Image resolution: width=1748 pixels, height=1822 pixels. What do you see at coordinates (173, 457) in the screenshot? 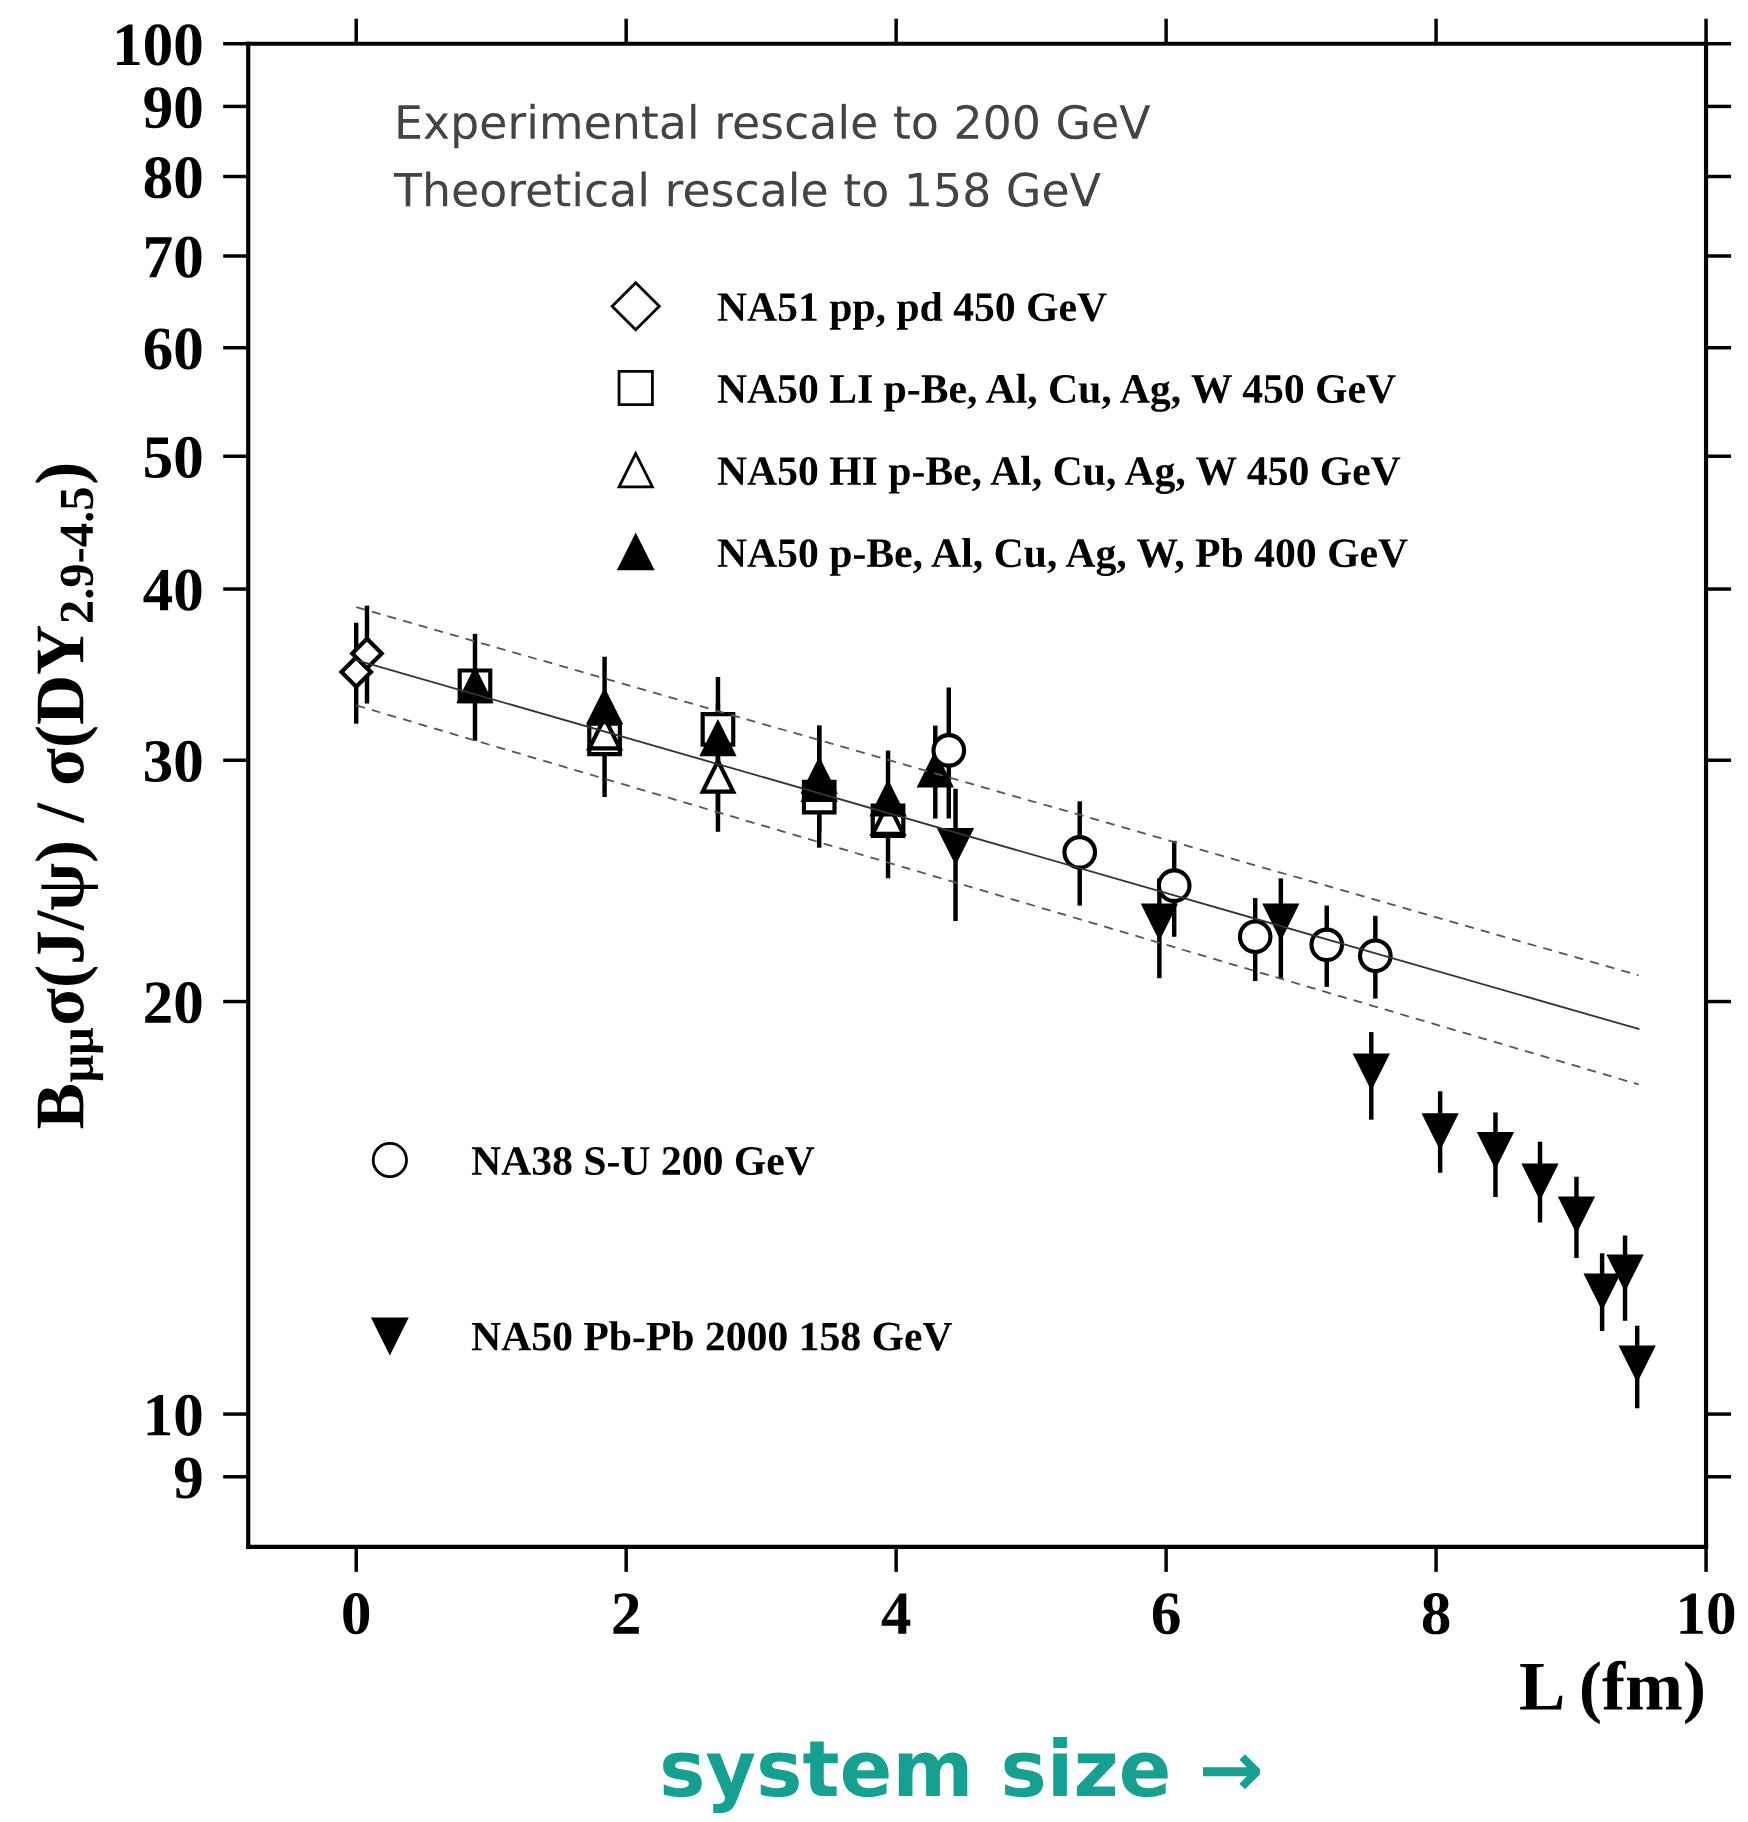
I see `y-tick-label: 50` at bounding box center [173, 457].